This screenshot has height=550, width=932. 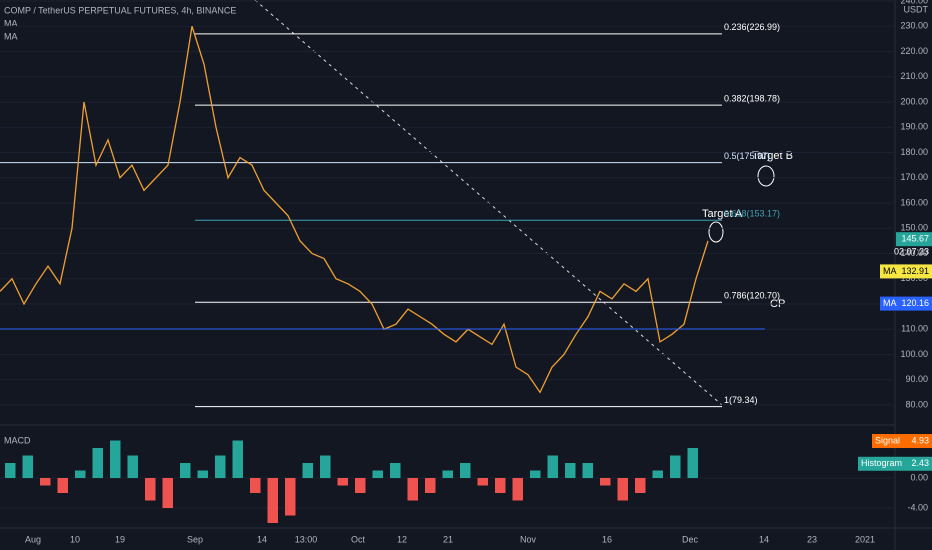 What do you see at coordinates (195, 539) in the screenshot?
I see `x-tick-label: Sep` at bounding box center [195, 539].